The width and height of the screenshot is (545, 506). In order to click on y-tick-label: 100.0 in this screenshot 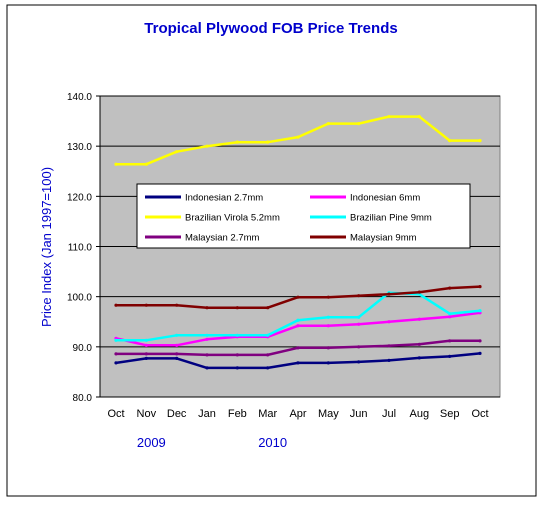, I will do `click(79, 298)`.